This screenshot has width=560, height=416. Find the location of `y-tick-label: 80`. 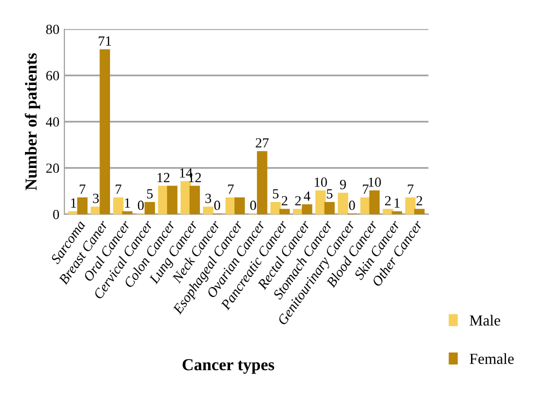

y-tick-label: 80 is located at coordinates (53, 29).